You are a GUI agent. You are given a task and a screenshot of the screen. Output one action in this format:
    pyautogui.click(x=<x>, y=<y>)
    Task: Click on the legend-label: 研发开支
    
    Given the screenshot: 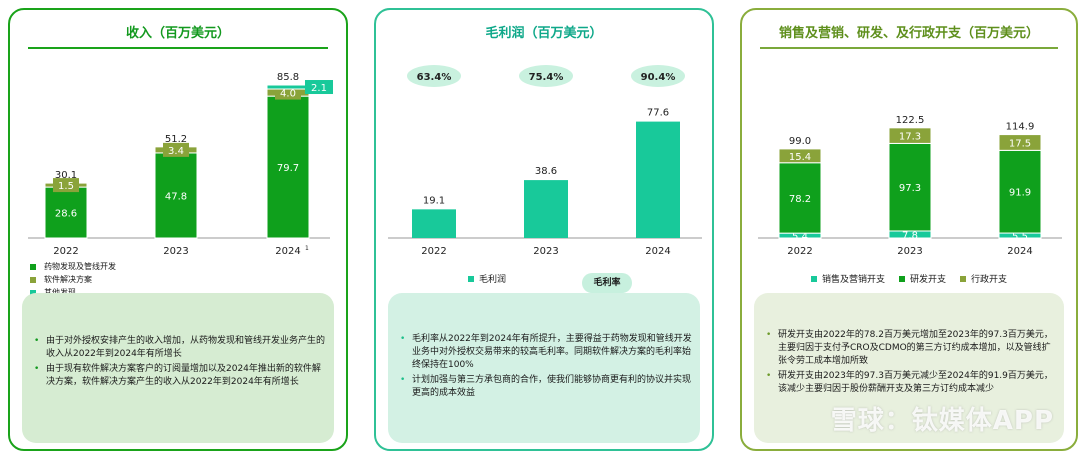 What is the action you would take?
    pyautogui.click(x=927, y=280)
    